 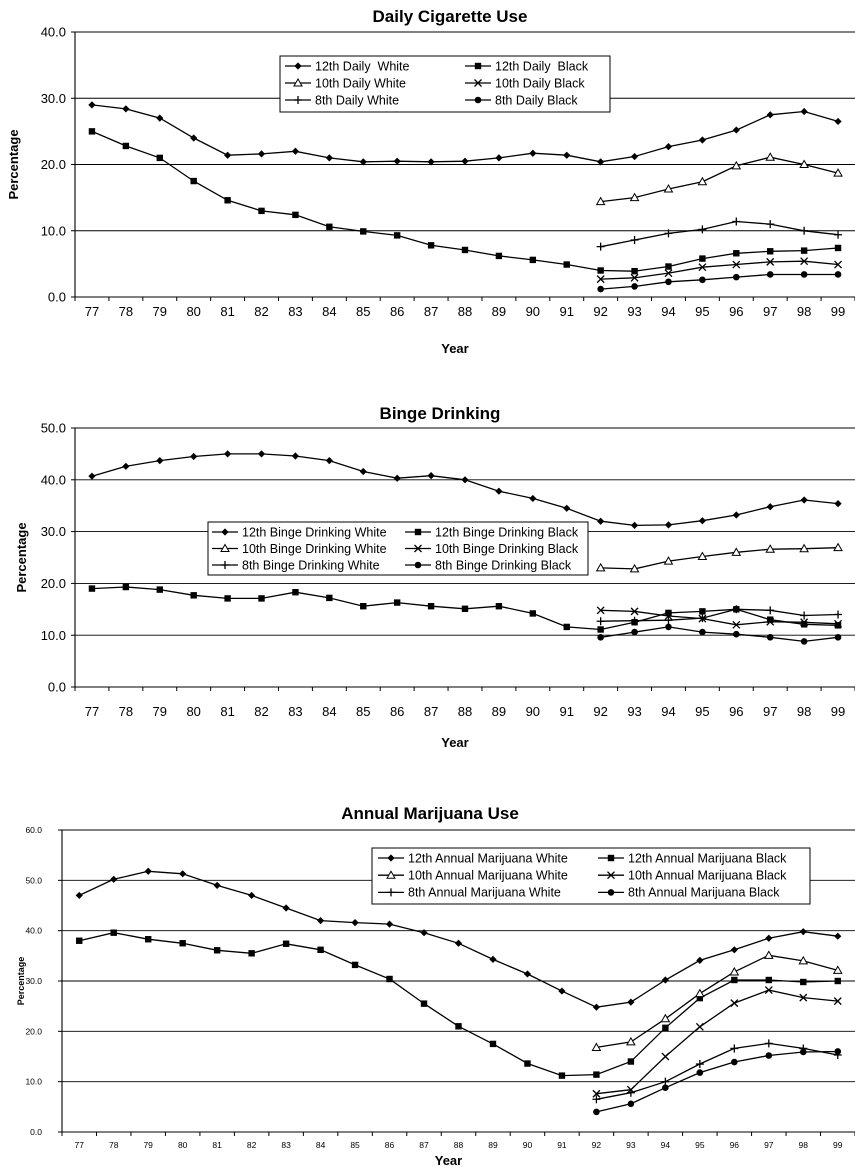 I want to click on legend-label: 8th Binge Drinking White, so click(x=311, y=565).